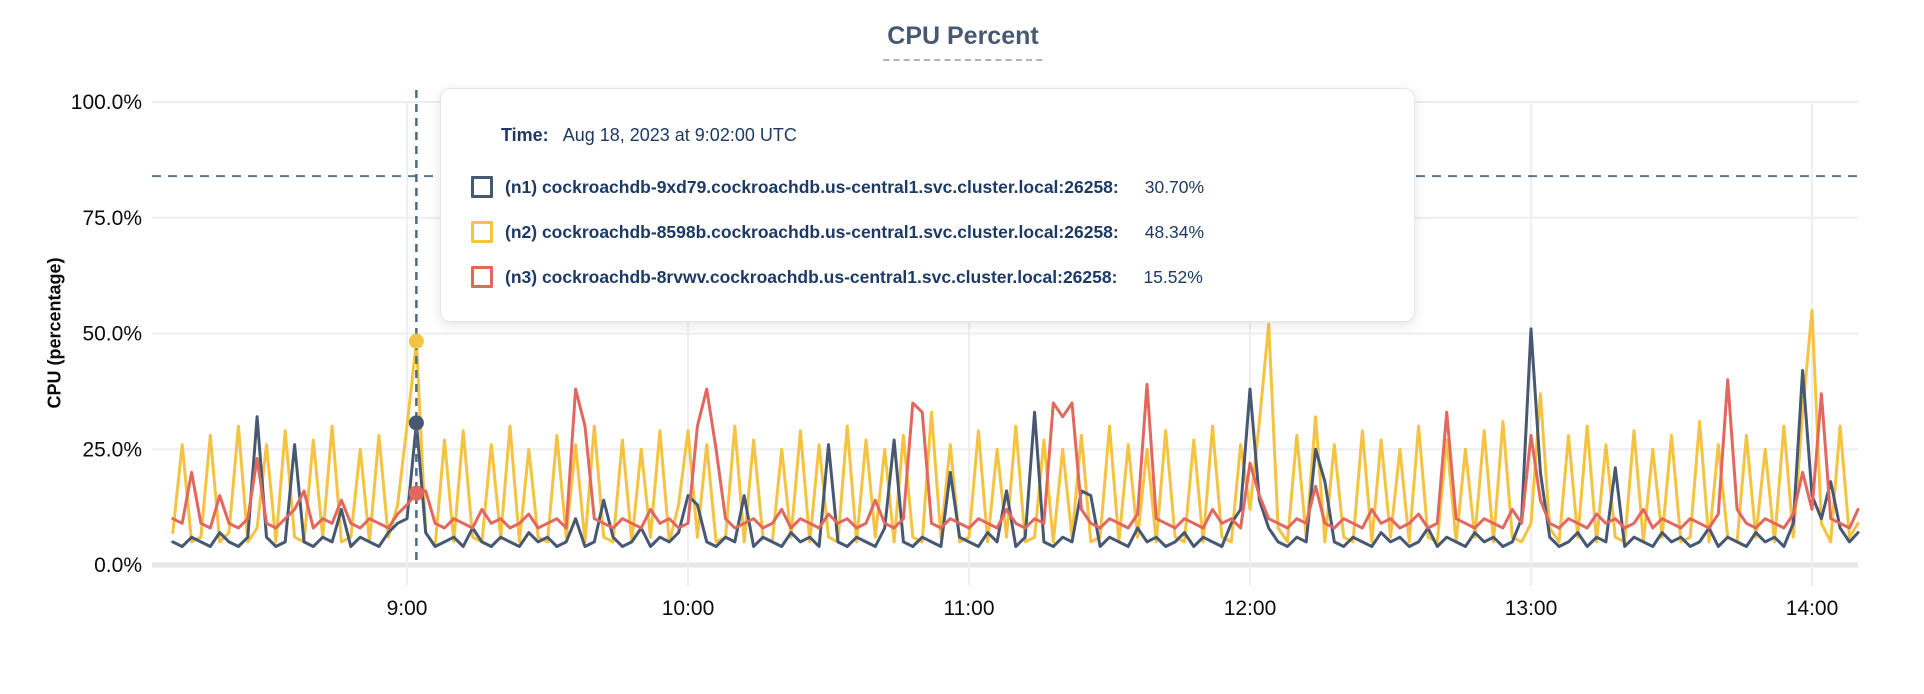  I want to click on hover-dot-n3, so click(416, 493).